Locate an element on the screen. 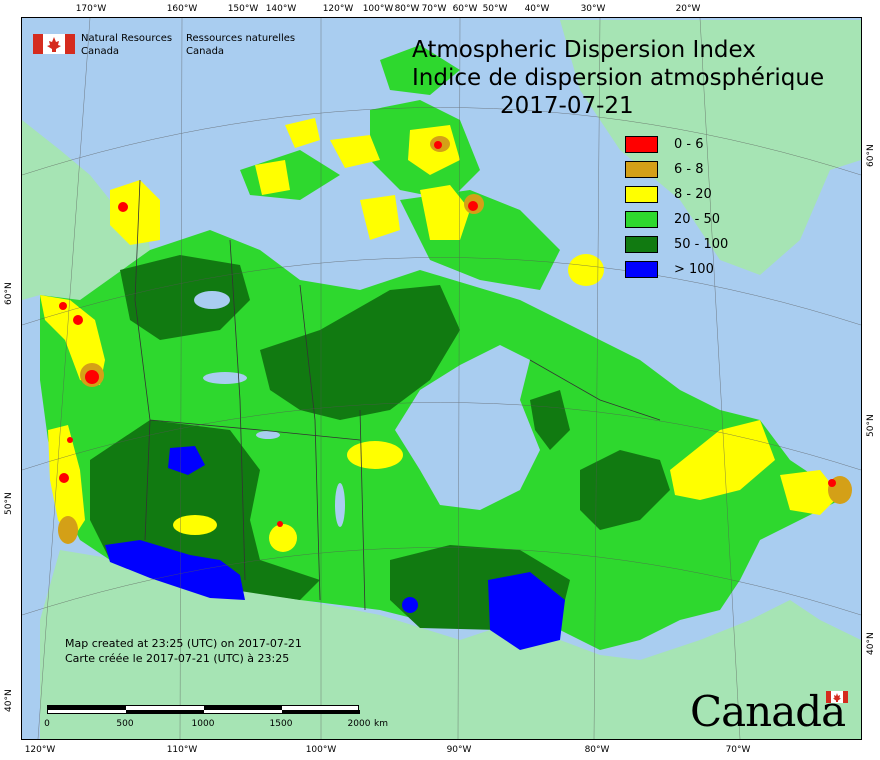 Image resolution: width=880 pixels, height=760 pixels. zone-50-100-quebec is located at coordinates (625, 490).